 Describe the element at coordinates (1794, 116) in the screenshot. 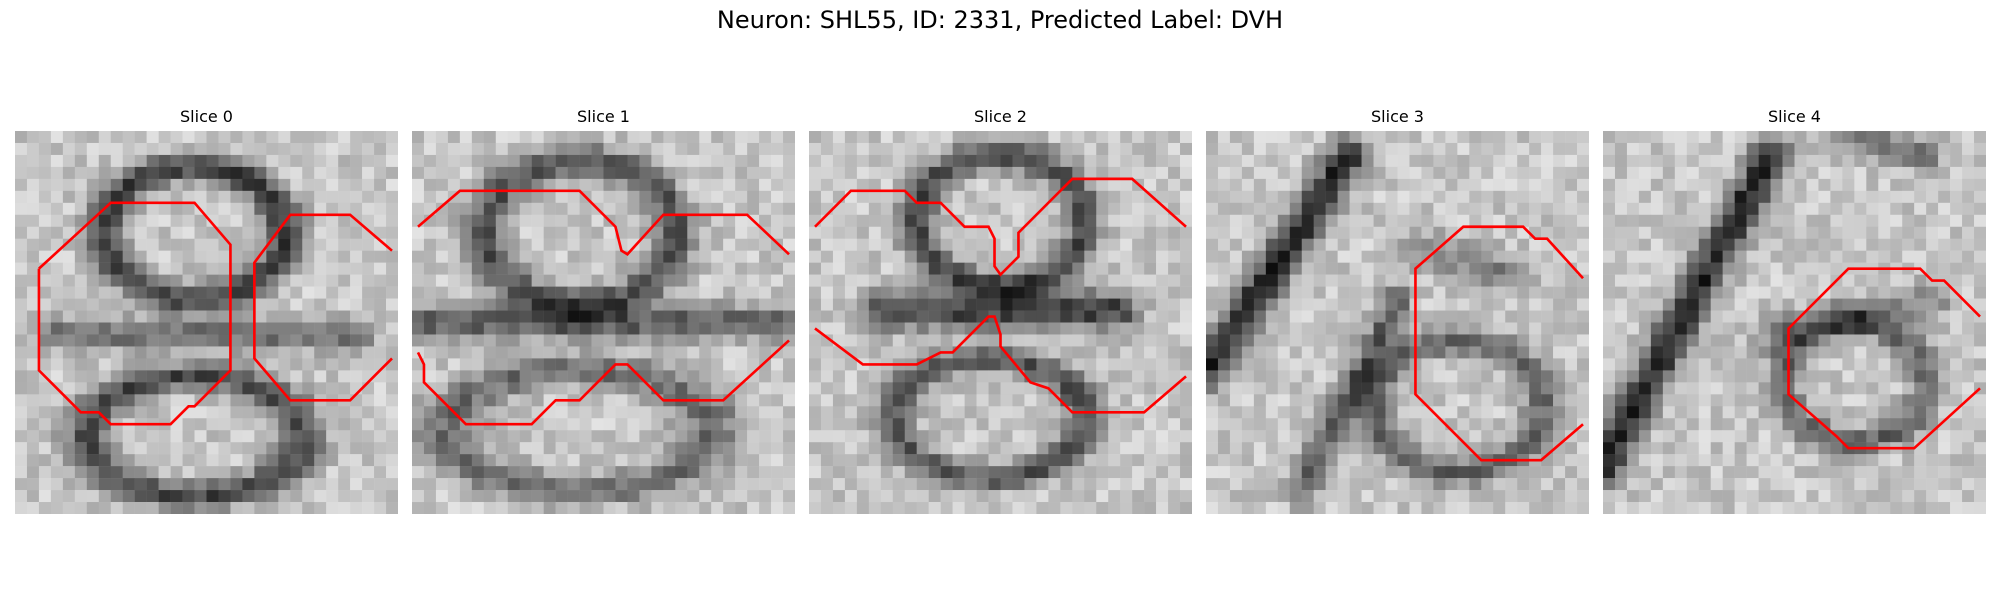

I see `slice-title-4: Slice 4` at that location.